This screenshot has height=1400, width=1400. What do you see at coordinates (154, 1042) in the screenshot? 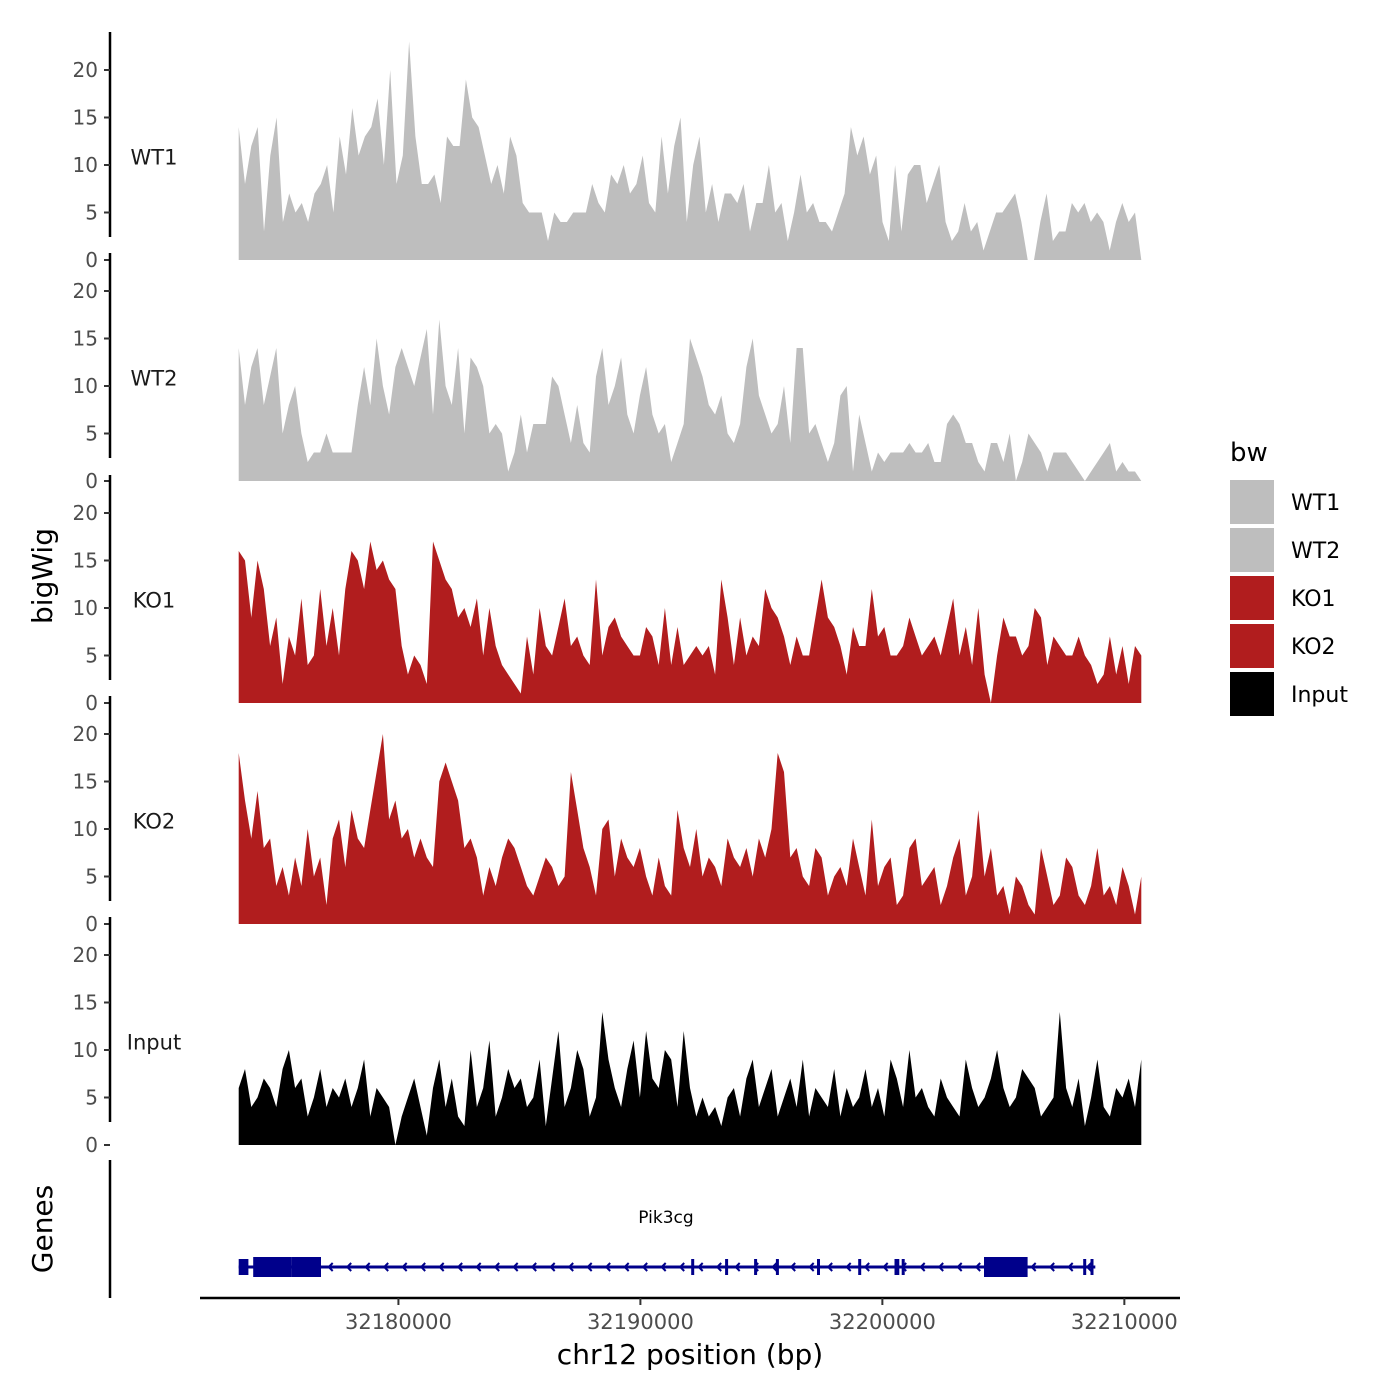
I see `track-label: Input` at bounding box center [154, 1042].